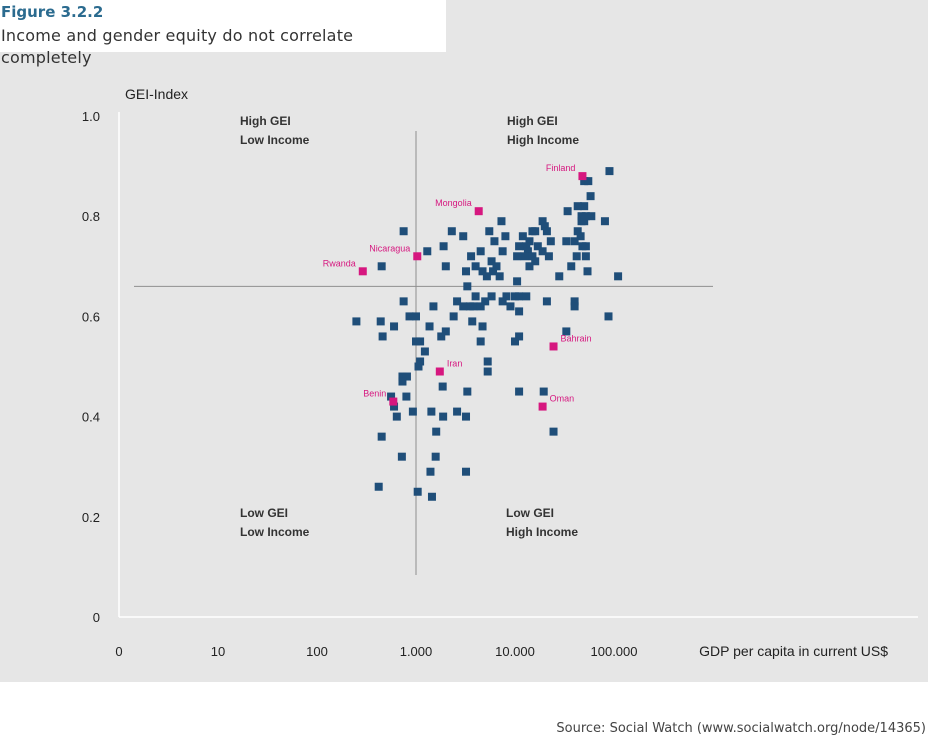 The width and height of the screenshot is (928, 738). What do you see at coordinates (543, 130) in the screenshot?
I see `quadrant-label-tr: High GEI High Income` at bounding box center [543, 130].